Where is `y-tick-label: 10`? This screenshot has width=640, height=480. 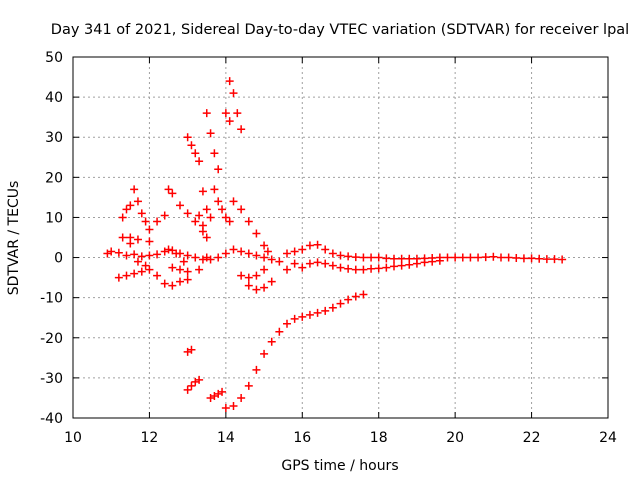
y-tick-label: 10 is located at coordinates (54, 218).